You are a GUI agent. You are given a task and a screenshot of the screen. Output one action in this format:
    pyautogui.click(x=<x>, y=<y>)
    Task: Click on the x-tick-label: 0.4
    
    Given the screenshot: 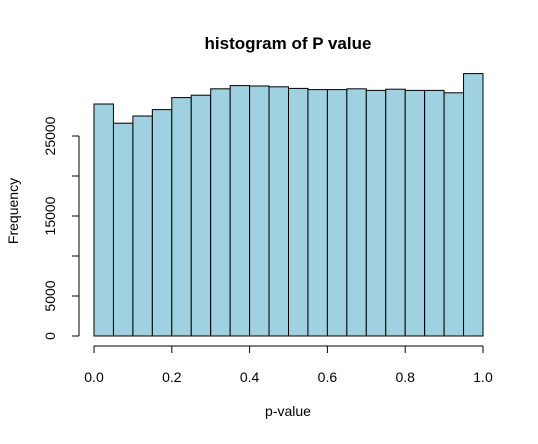 What is the action you would take?
    pyautogui.click(x=250, y=377)
    